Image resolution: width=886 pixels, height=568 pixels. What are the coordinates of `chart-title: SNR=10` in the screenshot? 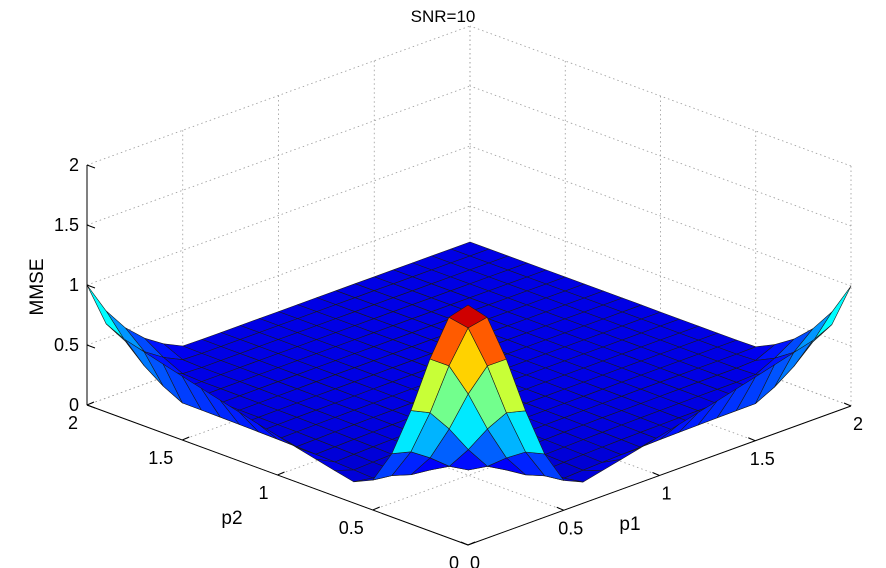 It's located at (443, 16).